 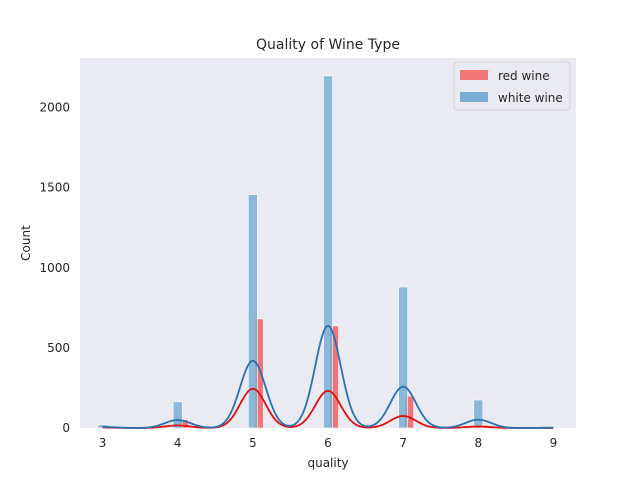 I want to click on x-tick-label: 3, so click(x=103, y=443).